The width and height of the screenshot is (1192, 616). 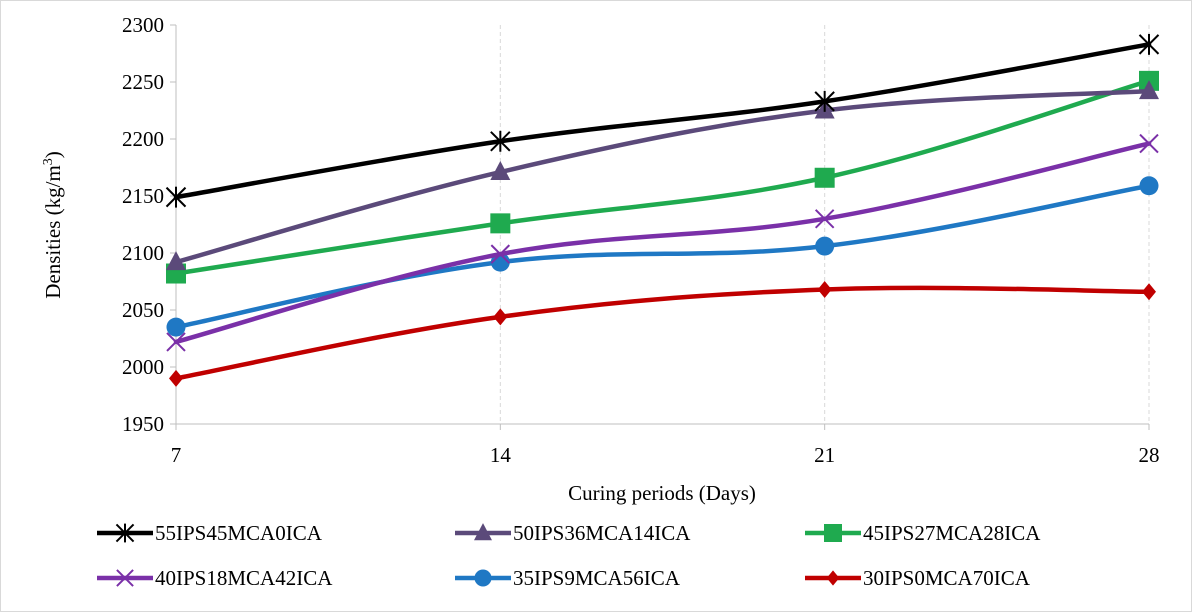 What do you see at coordinates (143, 367) in the screenshot?
I see `y-tick-label: 2000` at bounding box center [143, 367].